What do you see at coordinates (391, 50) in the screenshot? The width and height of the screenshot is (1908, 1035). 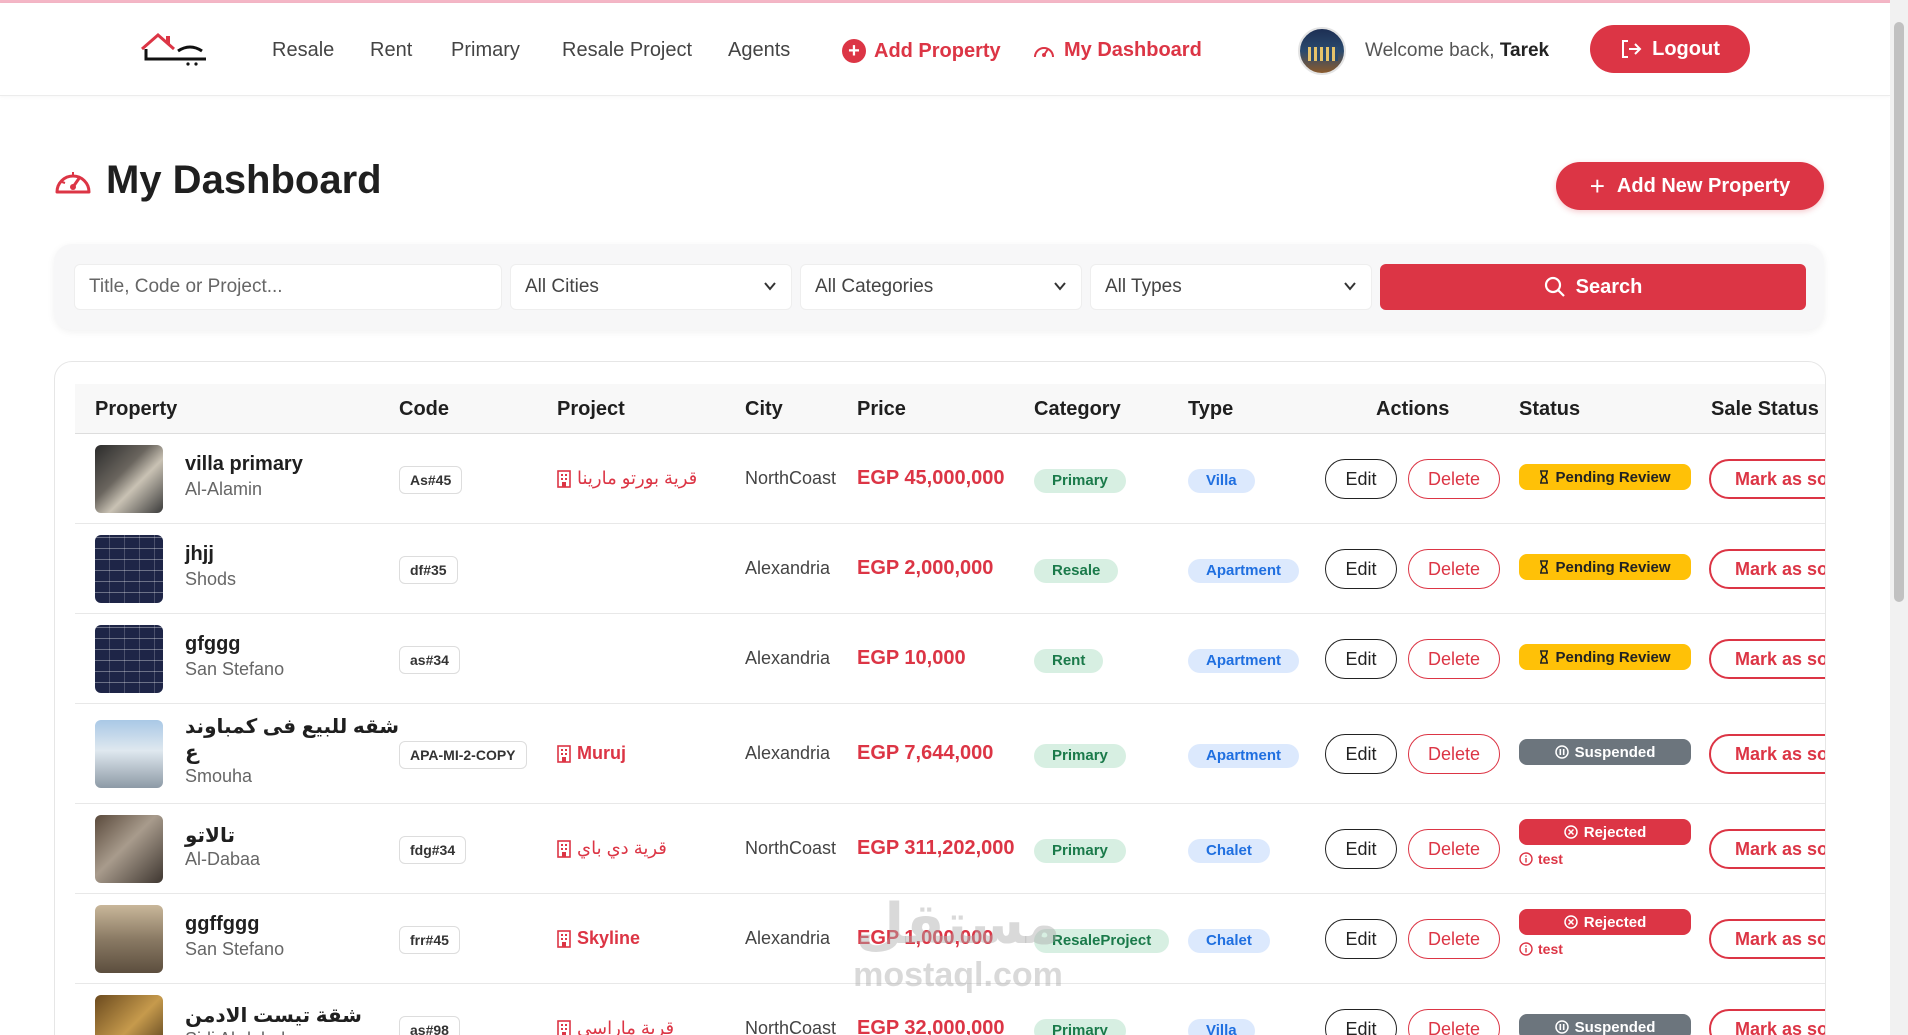 I see `nav-rent: Rent` at bounding box center [391, 50].